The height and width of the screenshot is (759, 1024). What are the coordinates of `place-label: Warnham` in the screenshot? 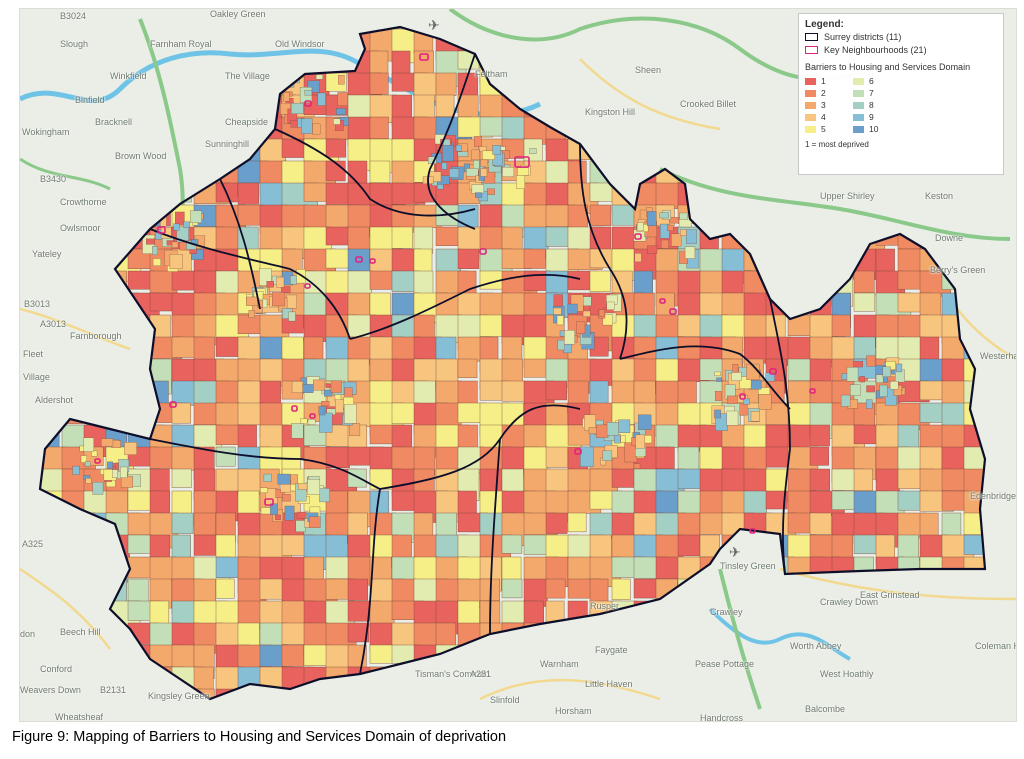 It's located at (559, 664).